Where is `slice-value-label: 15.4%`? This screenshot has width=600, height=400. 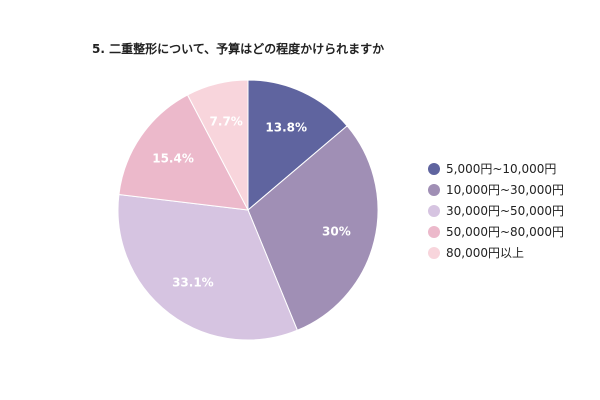
slice-value-label: 15.4% is located at coordinates (173, 158).